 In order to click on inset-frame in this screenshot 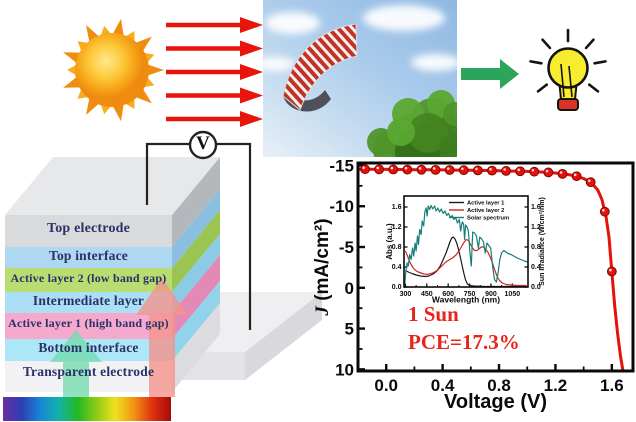, I will do `click(466, 241)`.